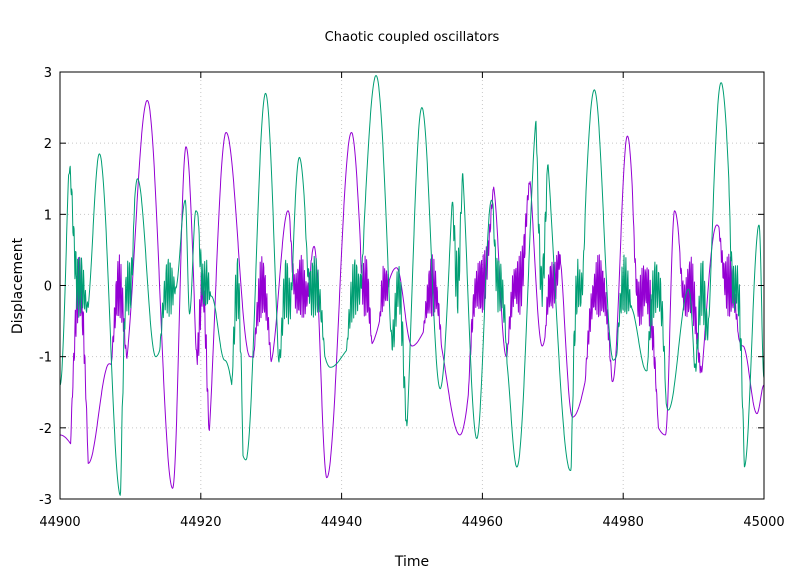  Describe the element at coordinates (59, 522) in the screenshot. I see `x-tick-label: 44900` at that location.